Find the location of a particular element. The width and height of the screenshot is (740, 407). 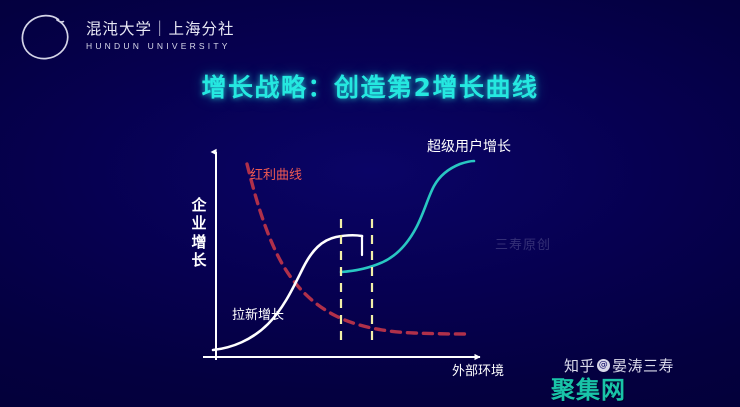

series-dividend-curve is located at coordinates (358, 249).